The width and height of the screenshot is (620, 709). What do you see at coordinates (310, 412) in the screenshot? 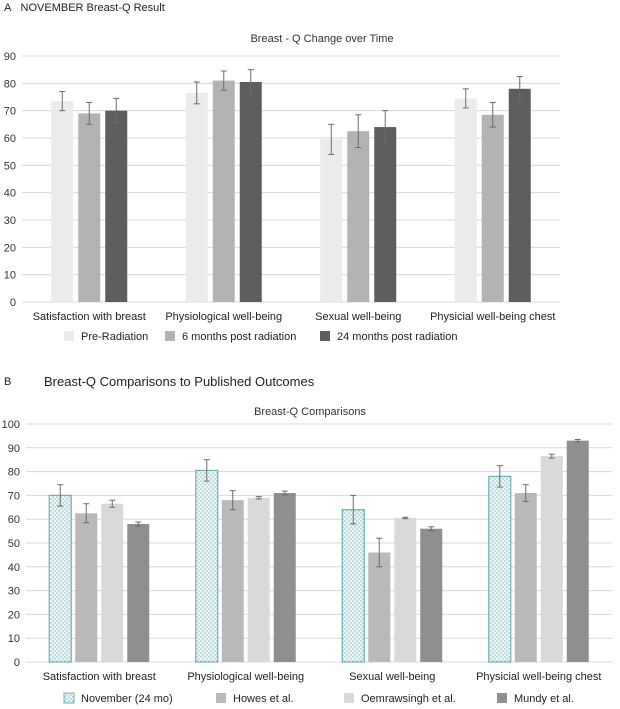
I see `chart-b-title: Breast-Q Comparisons` at bounding box center [310, 412].